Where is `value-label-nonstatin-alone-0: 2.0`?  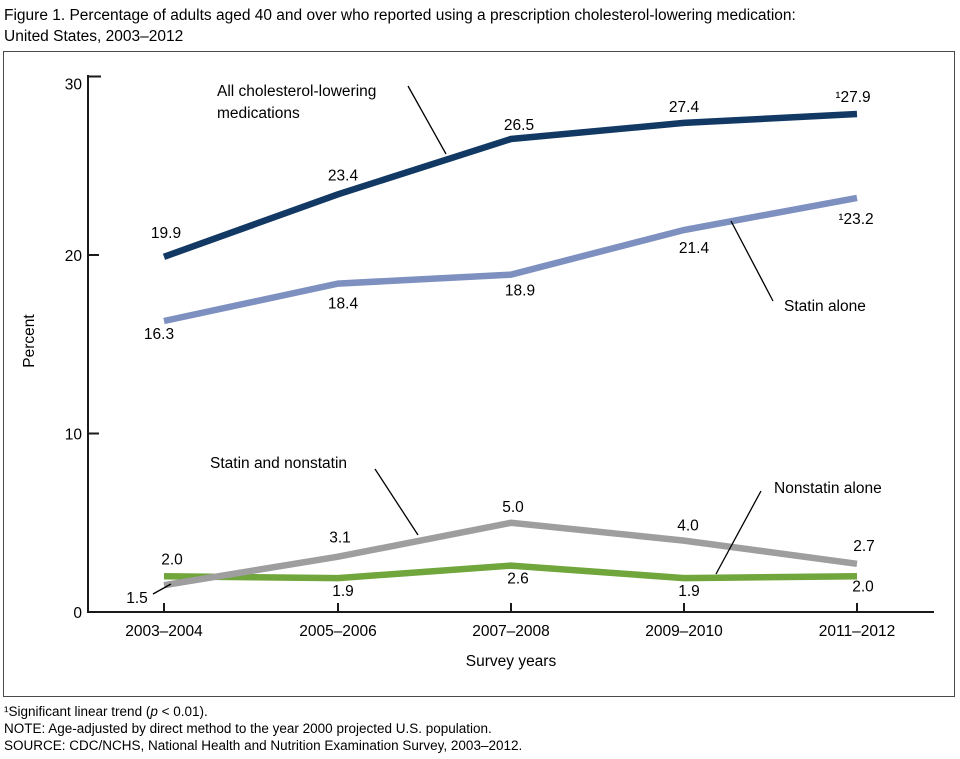
value-label-nonstatin-alone-0: 2.0 is located at coordinates (172, 559).